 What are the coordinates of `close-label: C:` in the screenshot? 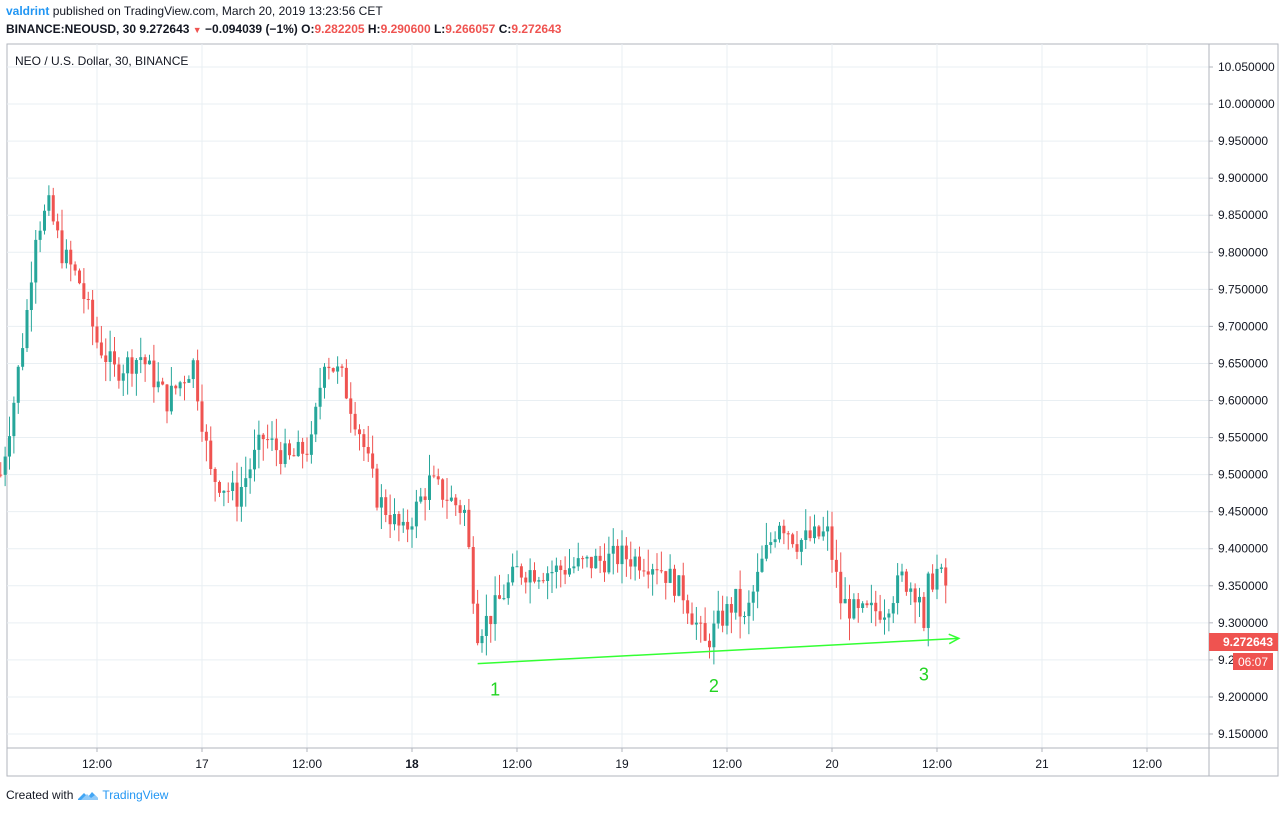 It's located at (505, 29).